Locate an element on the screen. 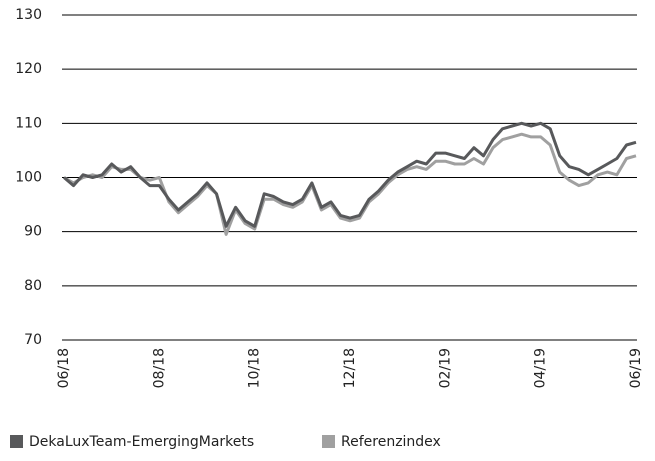 The image size is (655, 461). y-tick-label: 90 is located at coordinates (33, 232).